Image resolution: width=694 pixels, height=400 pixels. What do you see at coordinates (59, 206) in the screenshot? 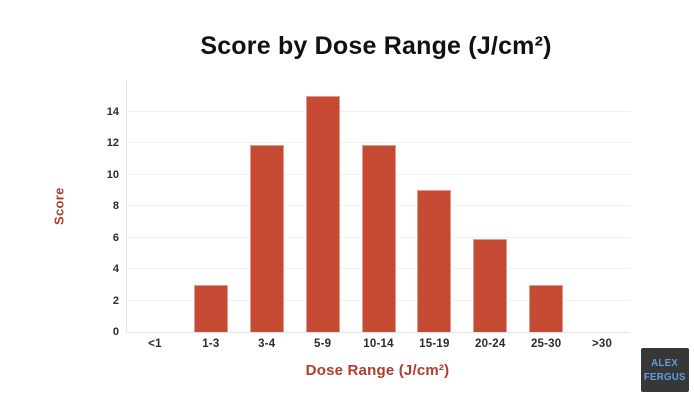
I see `y-axis-title: Score` at bounding box center [59, 206].